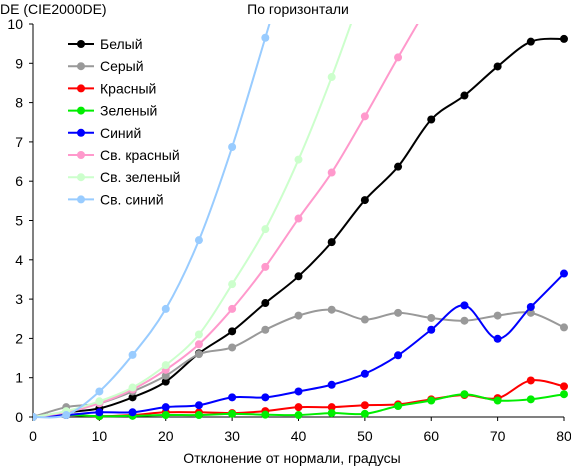  What do you see at coordinates (232, 436) in the screenshot?
I see `x-tick-label: 30` at bounding box center [232, 436].